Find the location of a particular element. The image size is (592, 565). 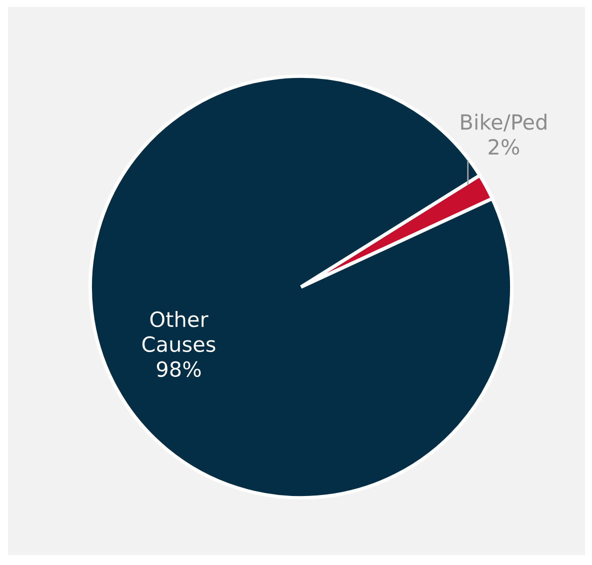

slice-label: Bike/Ped is located at coordinates (503, 123).